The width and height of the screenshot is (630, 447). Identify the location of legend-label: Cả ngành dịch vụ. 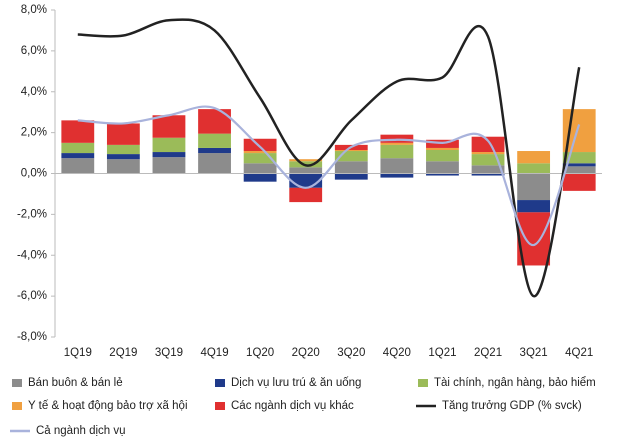
(81, 431).